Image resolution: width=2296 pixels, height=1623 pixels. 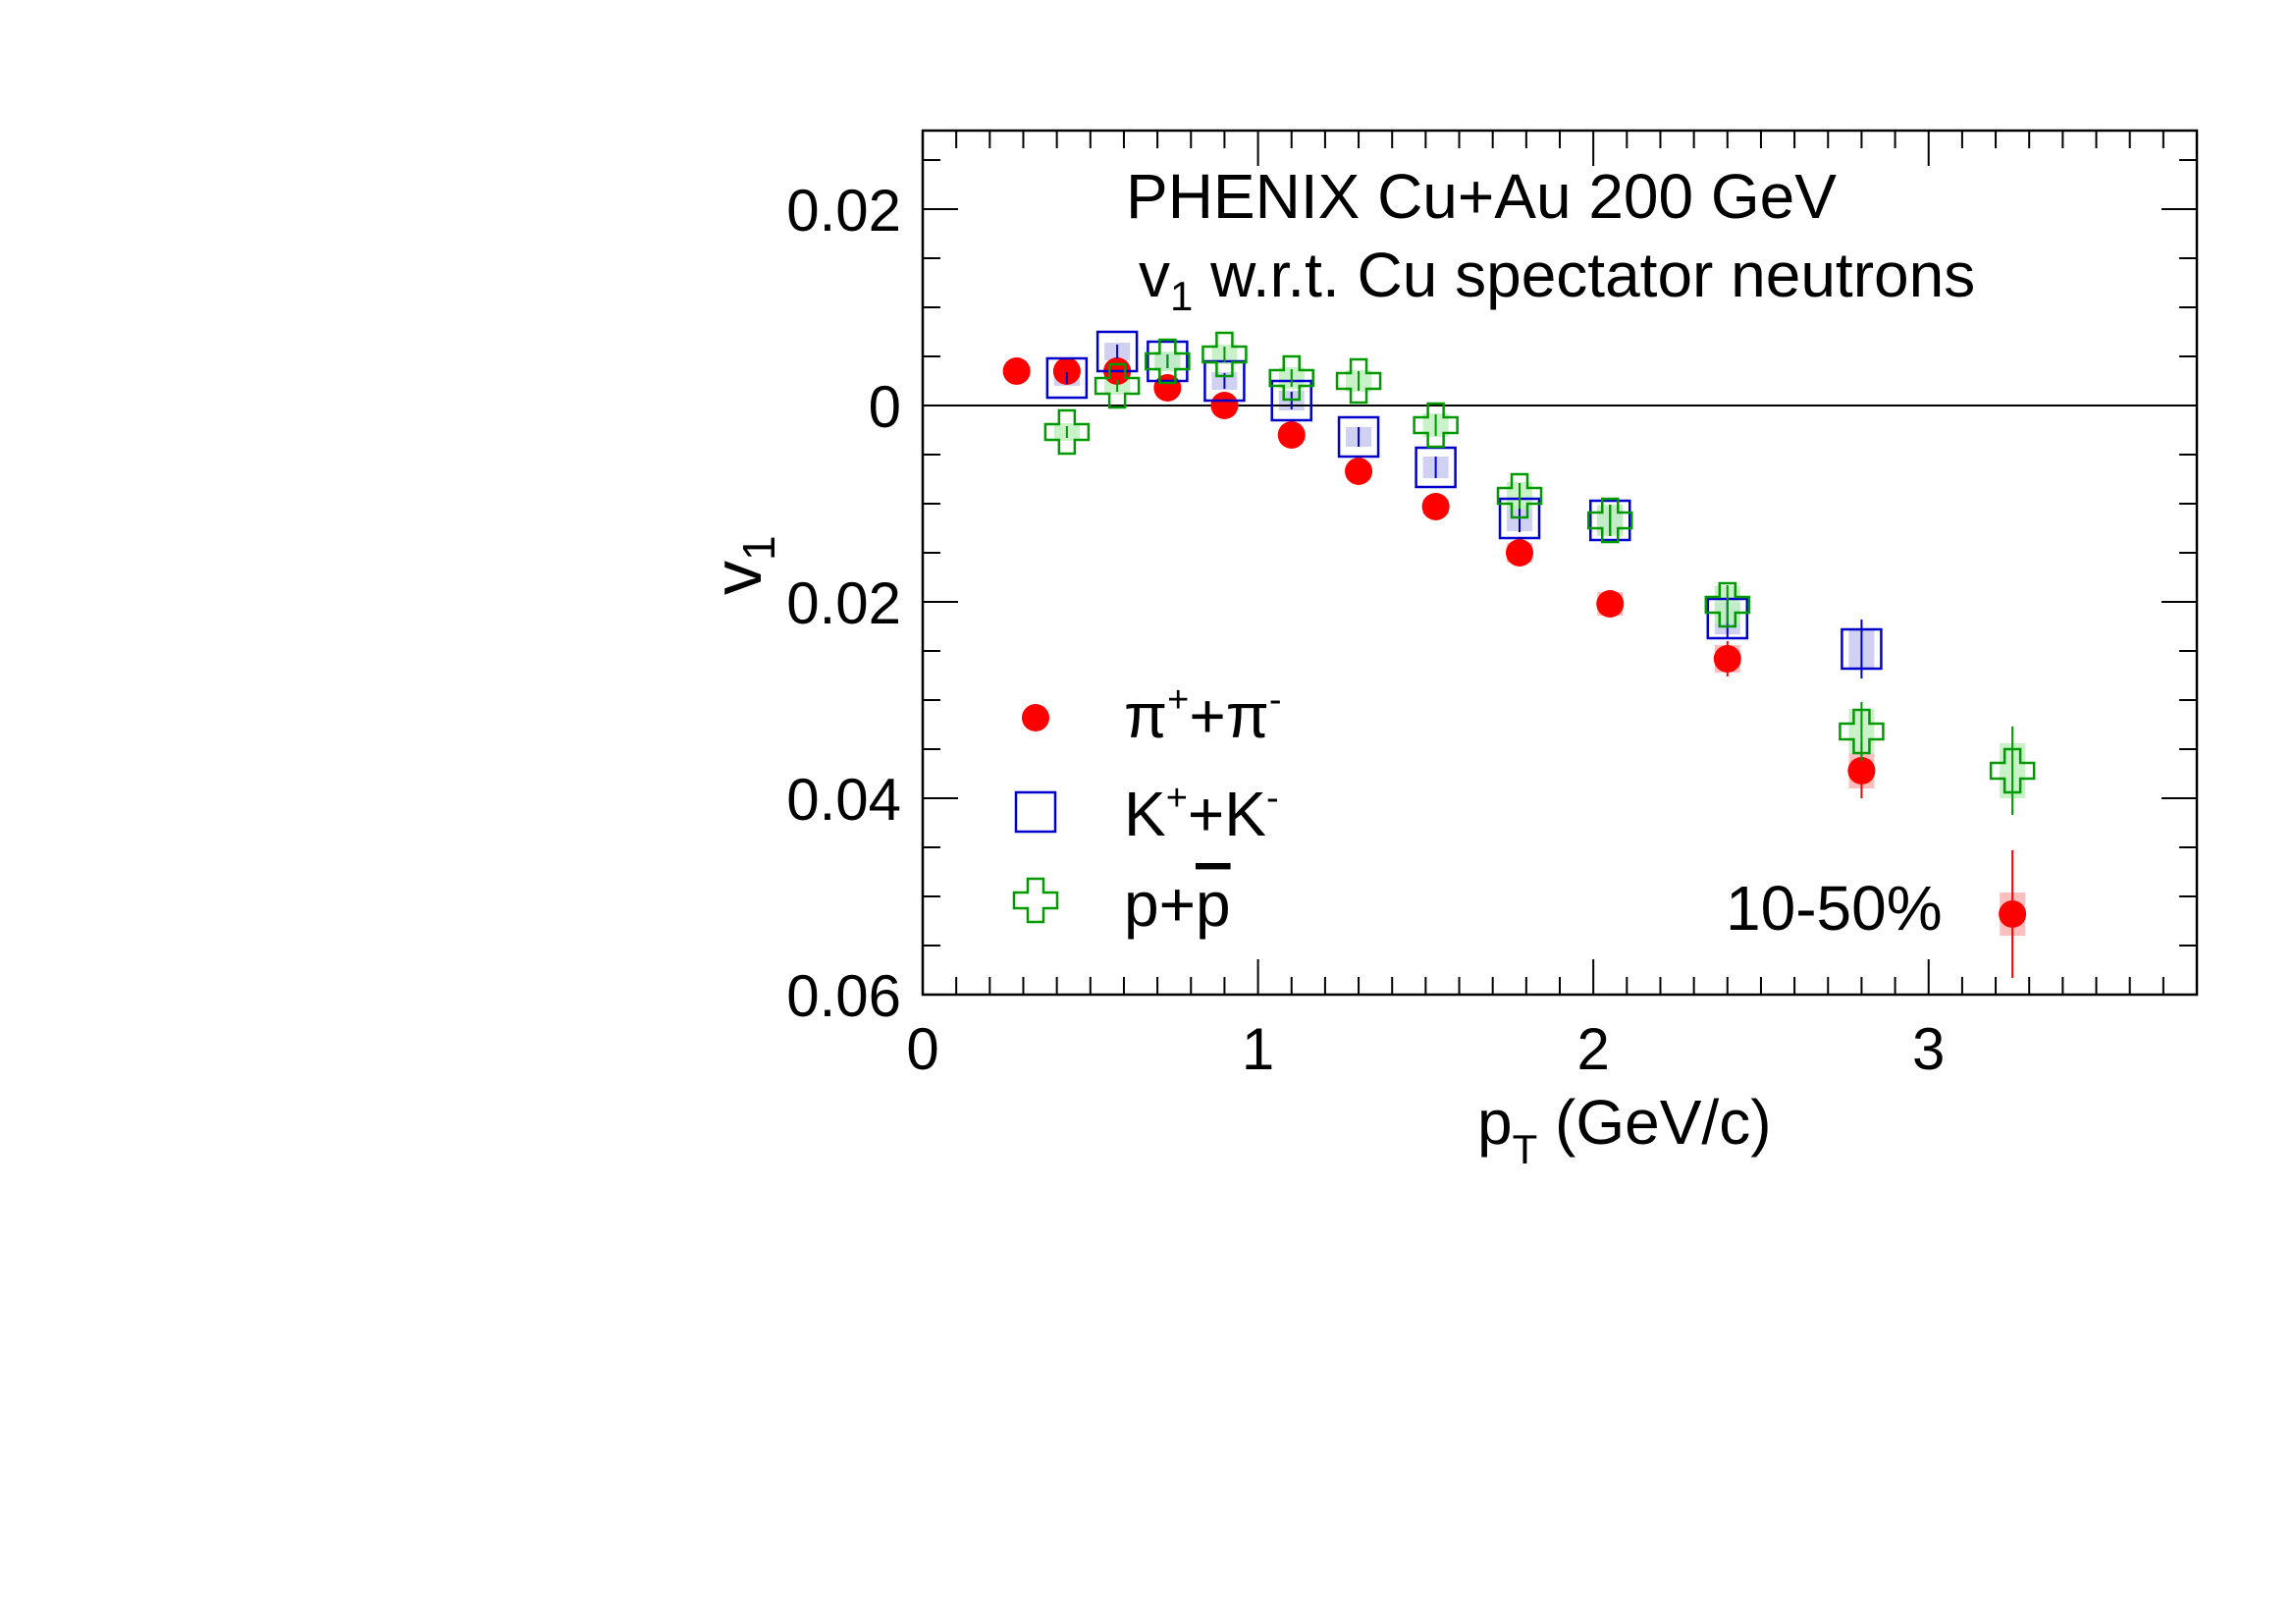 I want to click on chart-title-line1: PHENIX Cu+Au 200 GeV, so click(x=1481, y=197).